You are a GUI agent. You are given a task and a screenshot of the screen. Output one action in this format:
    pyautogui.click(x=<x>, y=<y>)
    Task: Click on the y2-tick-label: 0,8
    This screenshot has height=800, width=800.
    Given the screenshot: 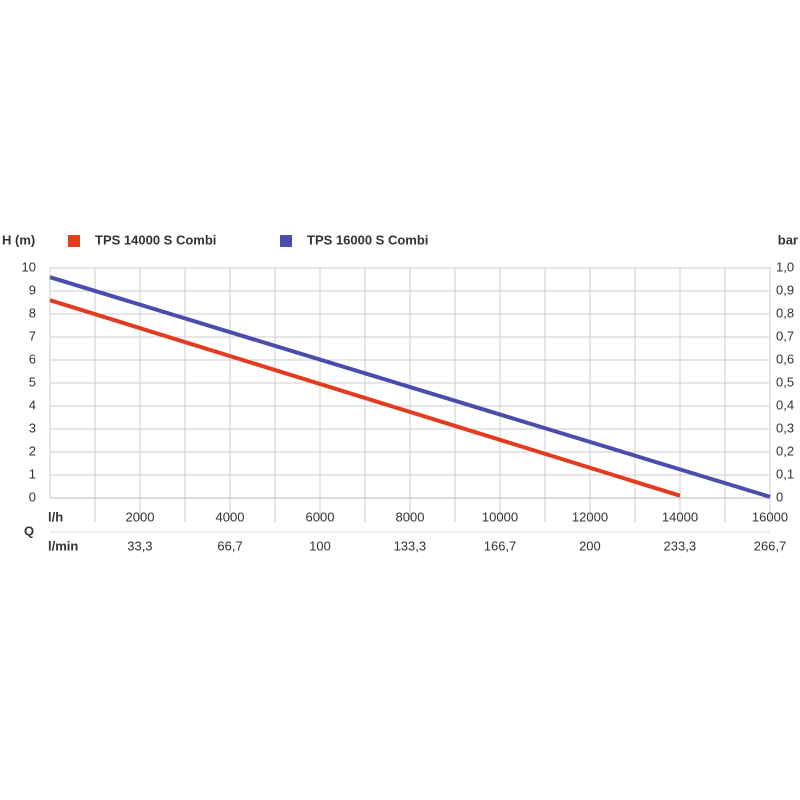 What is the action you would take?
    pyautogui.click(x=785, y=312)
    